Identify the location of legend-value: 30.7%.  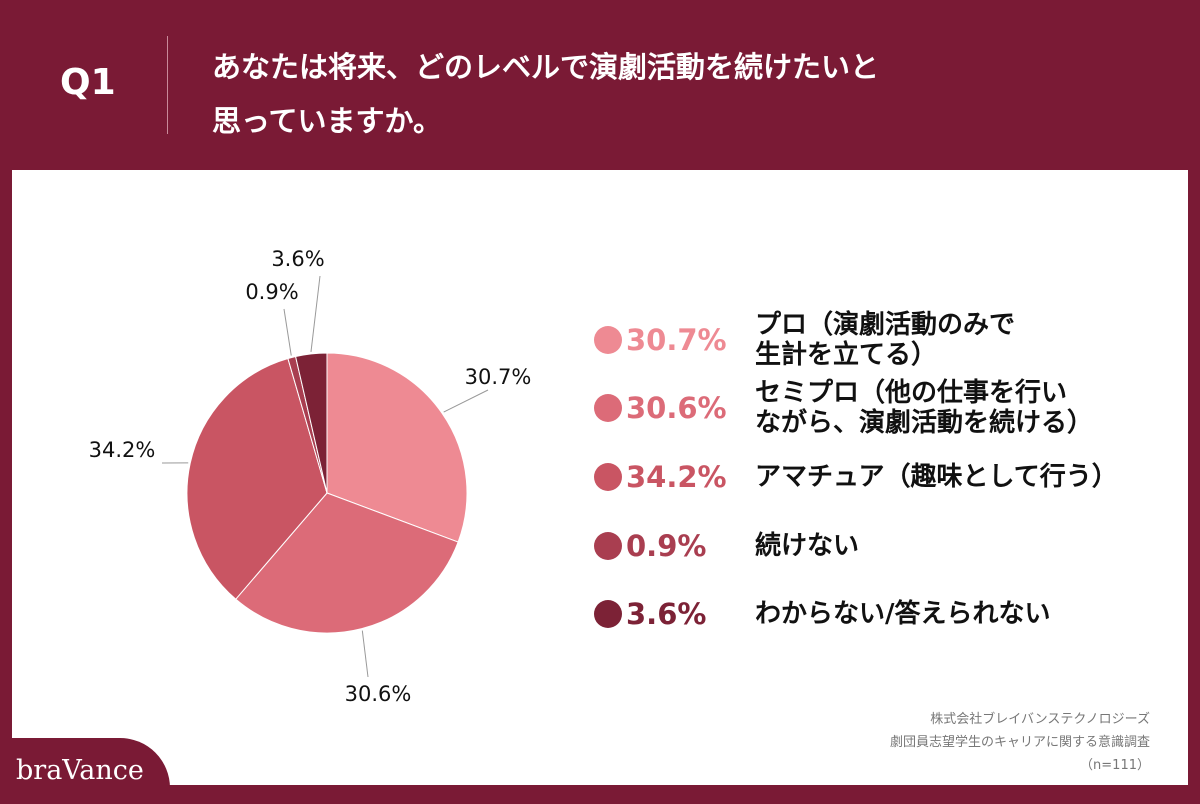
(676, 340).